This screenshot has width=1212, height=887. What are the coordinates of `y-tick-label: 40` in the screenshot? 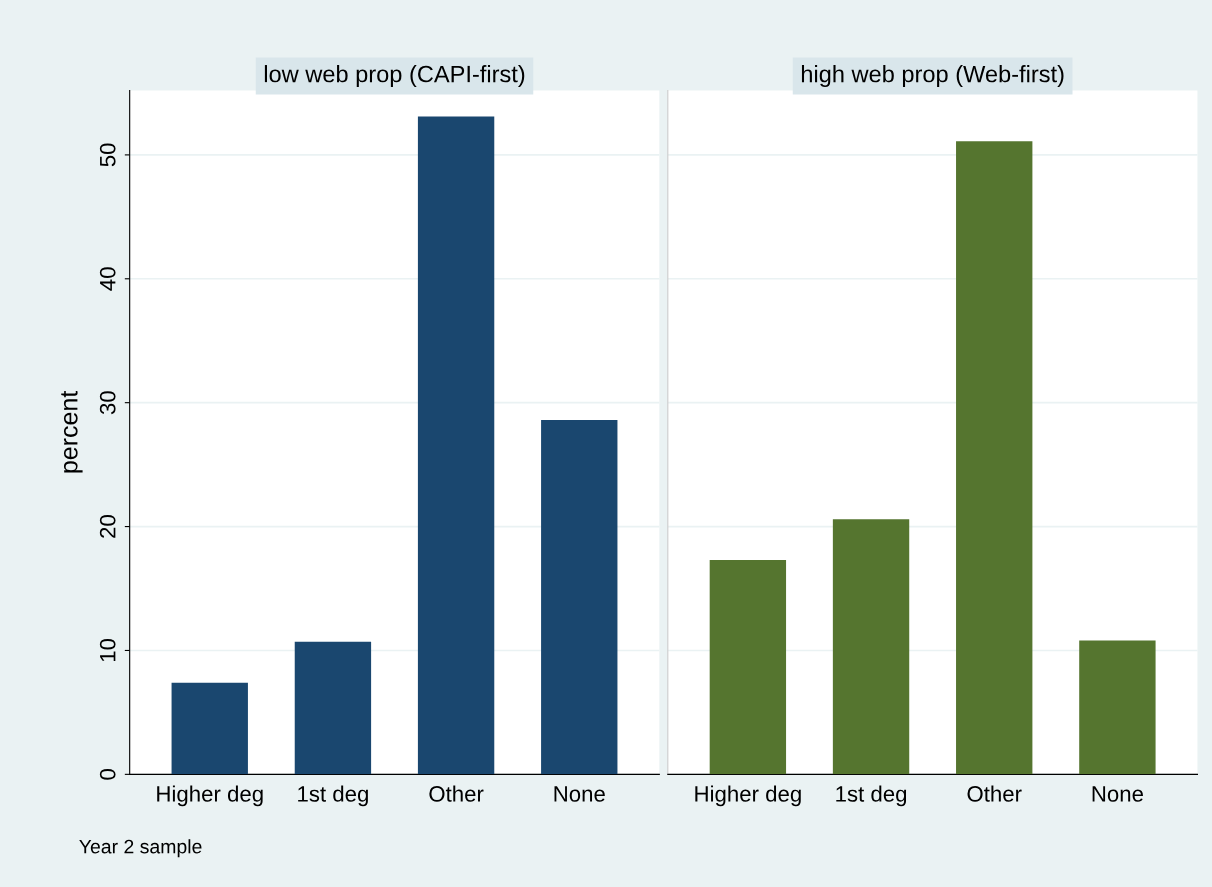 It's located at (107, 279).